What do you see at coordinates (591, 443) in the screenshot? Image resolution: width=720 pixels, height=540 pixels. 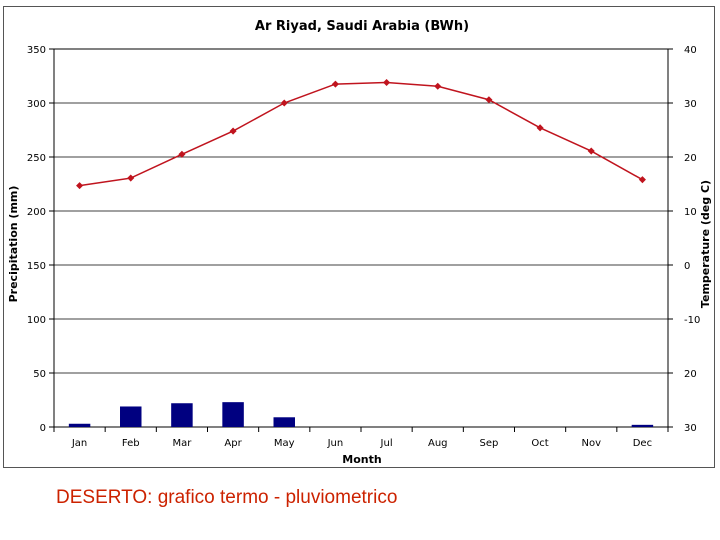 I see `x-tick-label: Nov` at bounding box center [591, 443].